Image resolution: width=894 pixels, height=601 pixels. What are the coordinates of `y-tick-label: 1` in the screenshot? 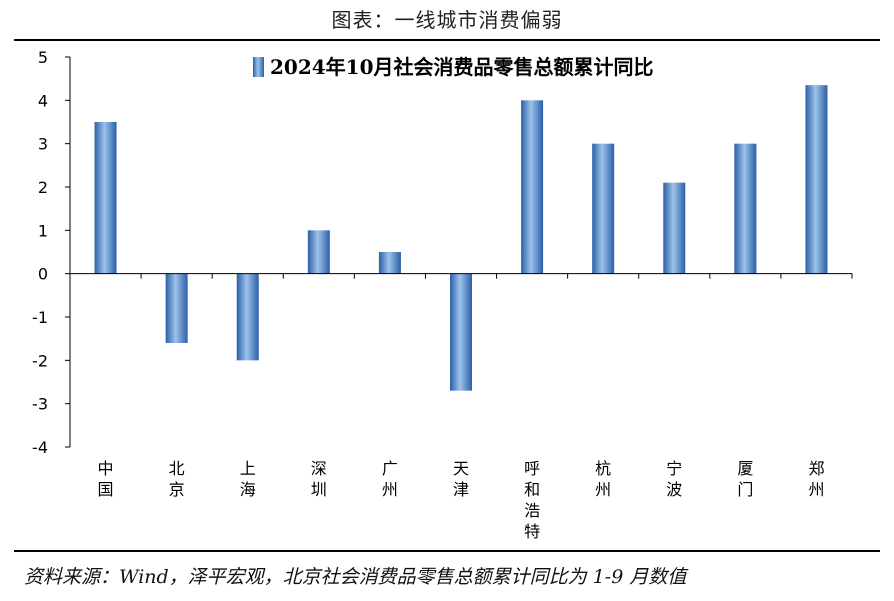 It's located at (43, 230).